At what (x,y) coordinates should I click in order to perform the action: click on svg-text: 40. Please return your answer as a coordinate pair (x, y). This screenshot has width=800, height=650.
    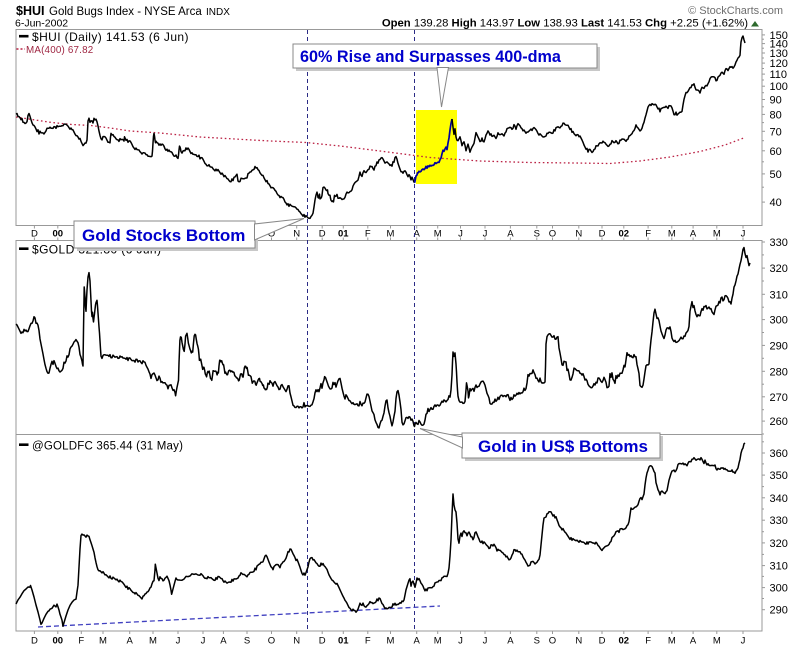
    Looking at the image, I should click on (776, 203).